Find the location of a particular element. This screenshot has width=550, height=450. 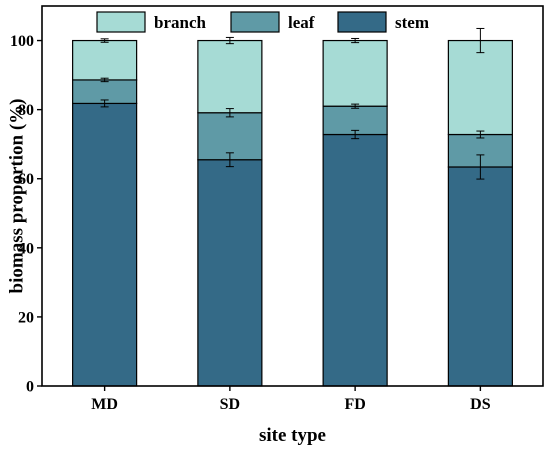

y-axis-label: biomass proportion (%) is located at coordinates (16, 196).